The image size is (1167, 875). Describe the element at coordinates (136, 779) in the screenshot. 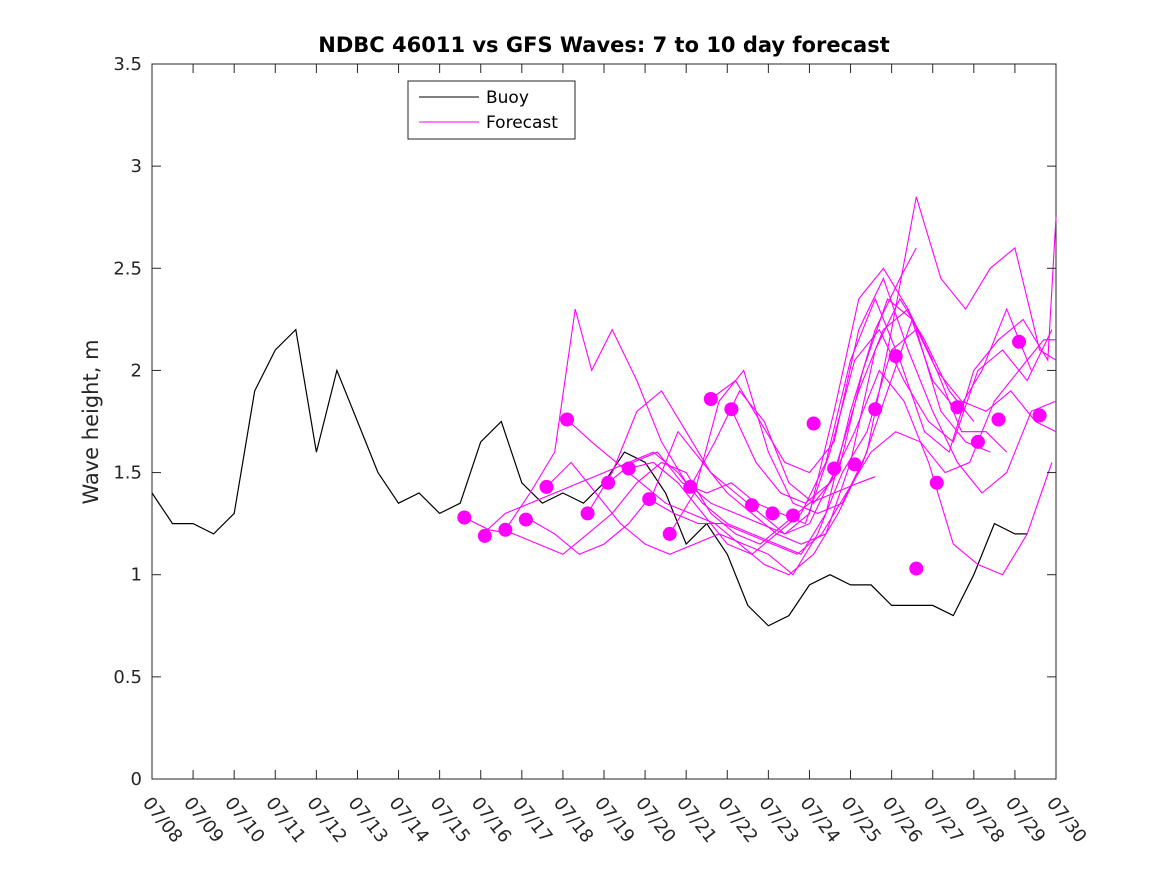

I see `y-tick-label: 0` at that location.